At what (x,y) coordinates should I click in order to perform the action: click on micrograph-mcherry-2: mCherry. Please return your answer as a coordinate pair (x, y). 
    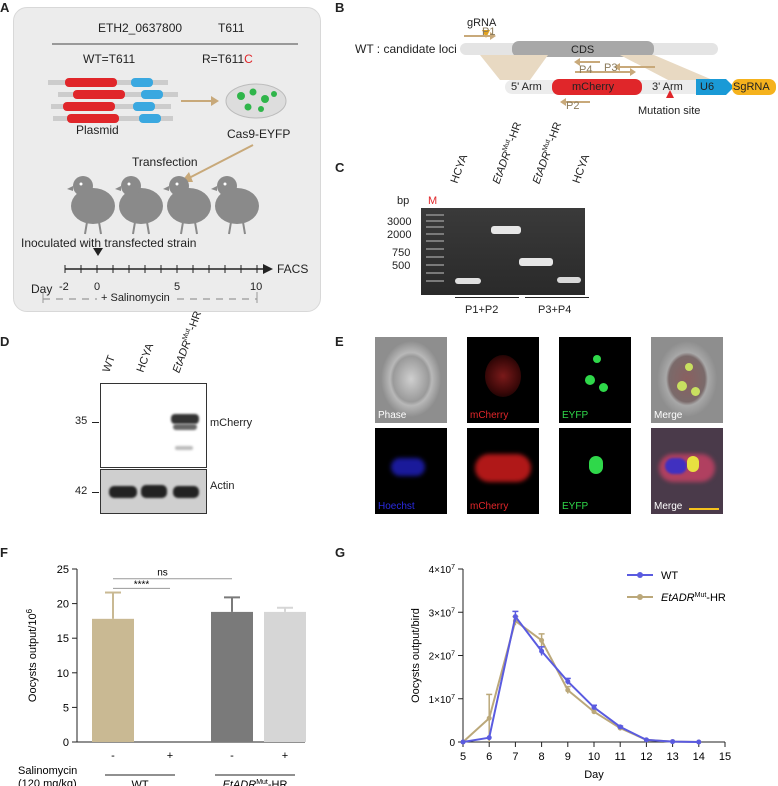
    Looking at the image, I should click on (503, 471).